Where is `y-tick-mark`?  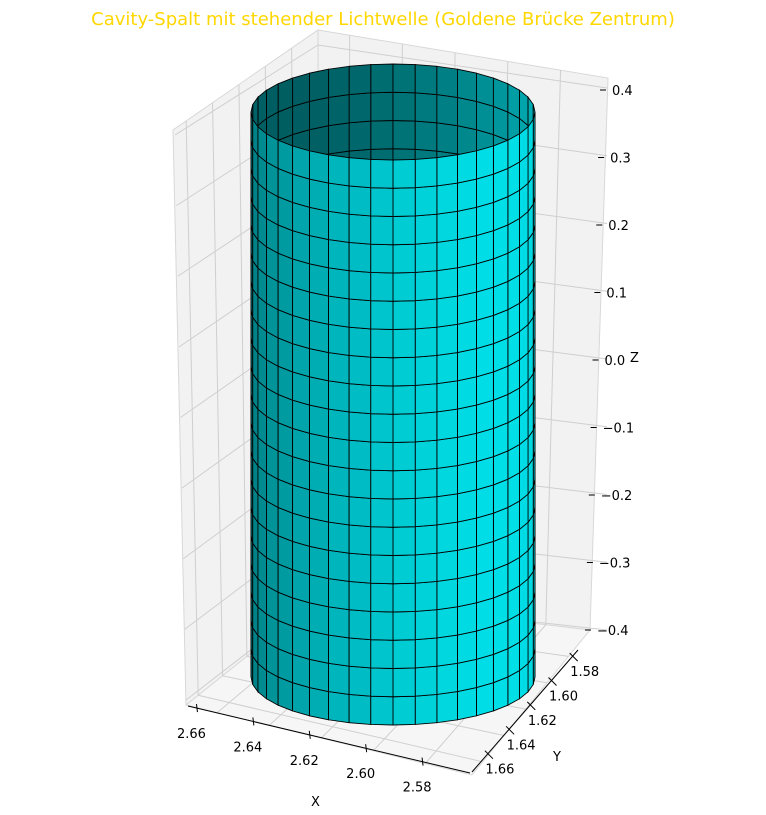
y-tick-mark is located at coordinates (552, 681).